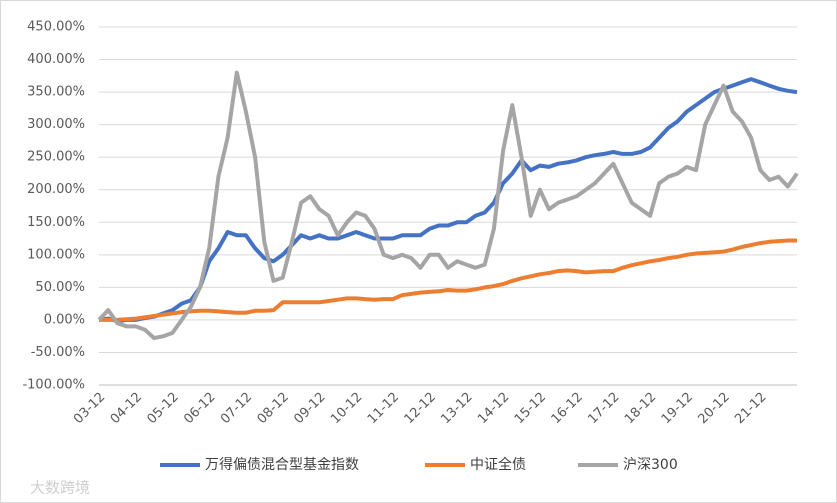 Image resolution: width=837 pixels, height=503 pixels. Describe the element at coordinates (56, 254) in the screenshot. I see `y-tick-label: 100.00%` at that location.